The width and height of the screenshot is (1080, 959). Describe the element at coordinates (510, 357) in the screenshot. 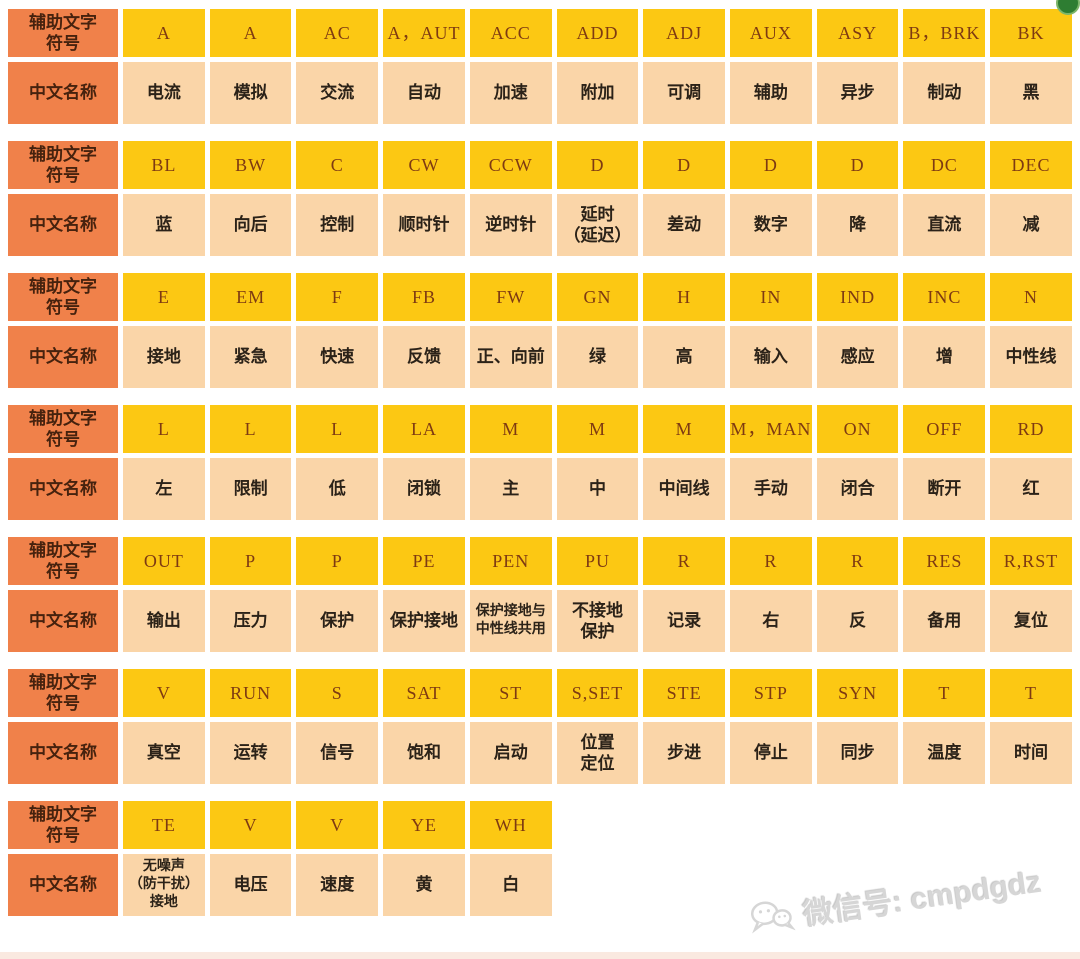

I see `name-cell: 正、向前` at that location.